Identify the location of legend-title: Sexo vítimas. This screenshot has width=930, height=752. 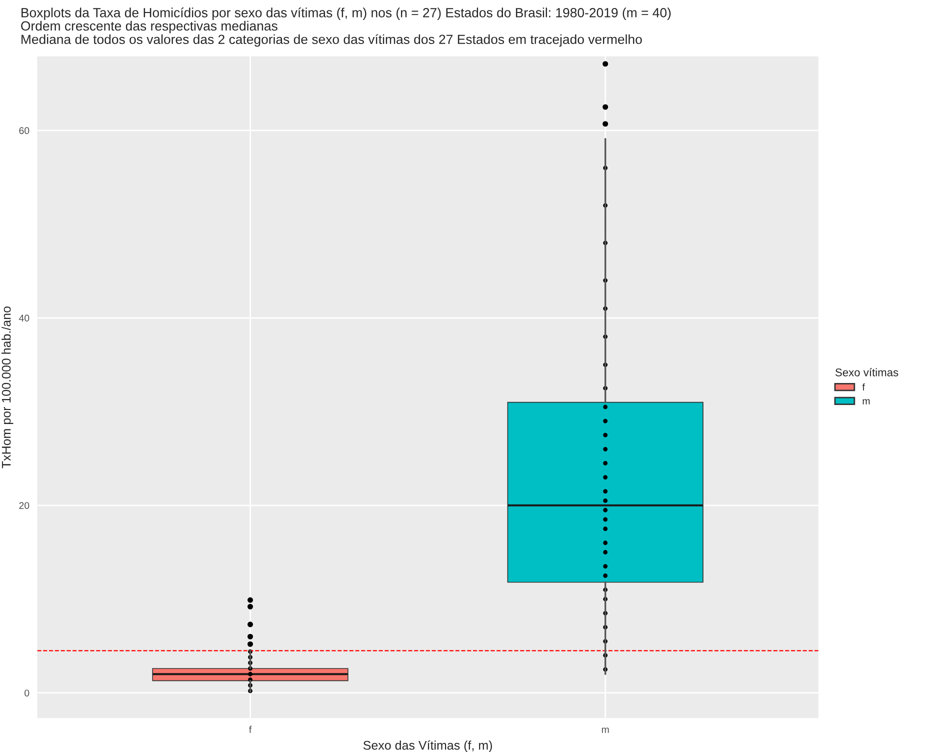
(866, 372).